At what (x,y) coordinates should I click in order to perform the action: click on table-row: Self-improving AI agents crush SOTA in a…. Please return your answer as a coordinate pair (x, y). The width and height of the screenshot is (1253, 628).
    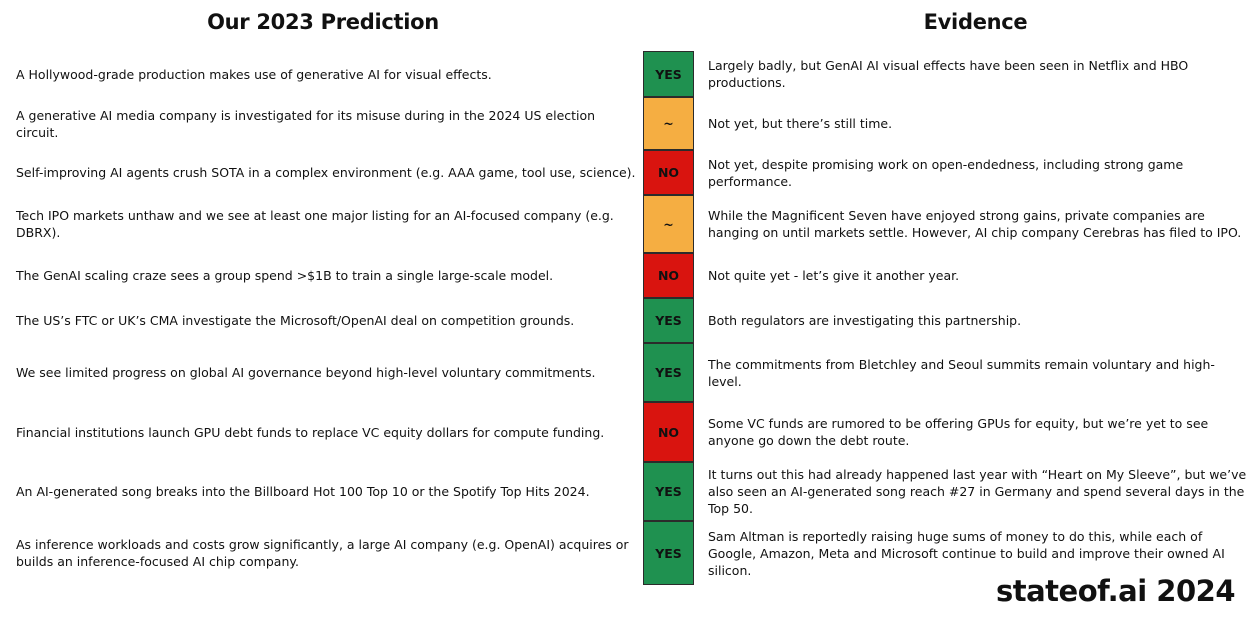
    Looking at the image, I should click on (626, 172).